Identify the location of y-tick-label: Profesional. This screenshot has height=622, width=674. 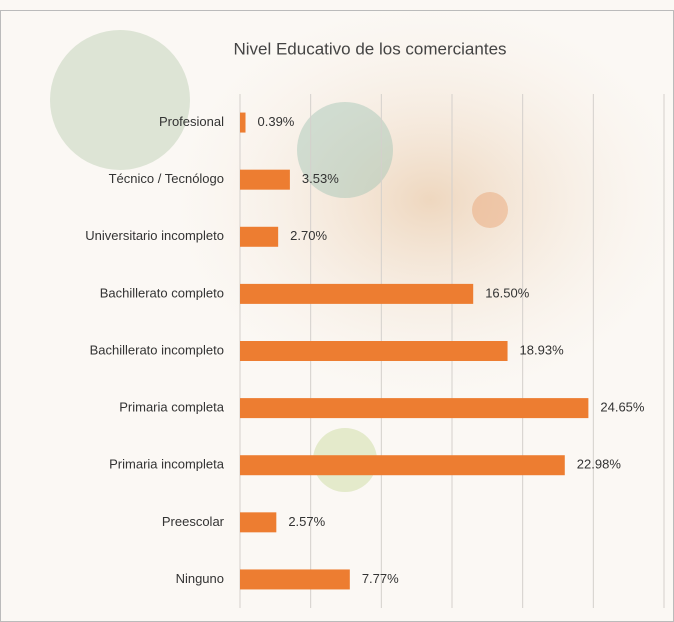
(191, 121).